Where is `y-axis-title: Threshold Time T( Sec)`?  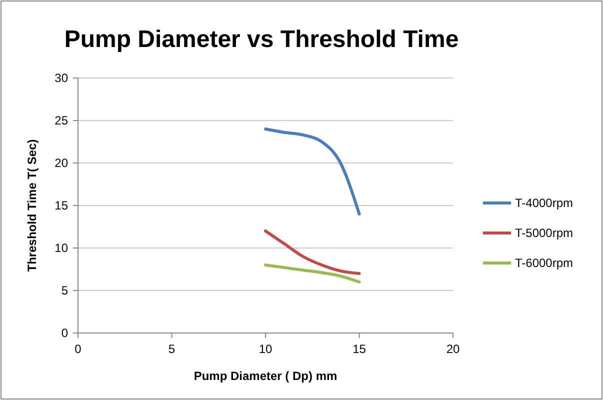 y-axis-title: Threshold Time T( Sec) is located at coordinates (32, 205).